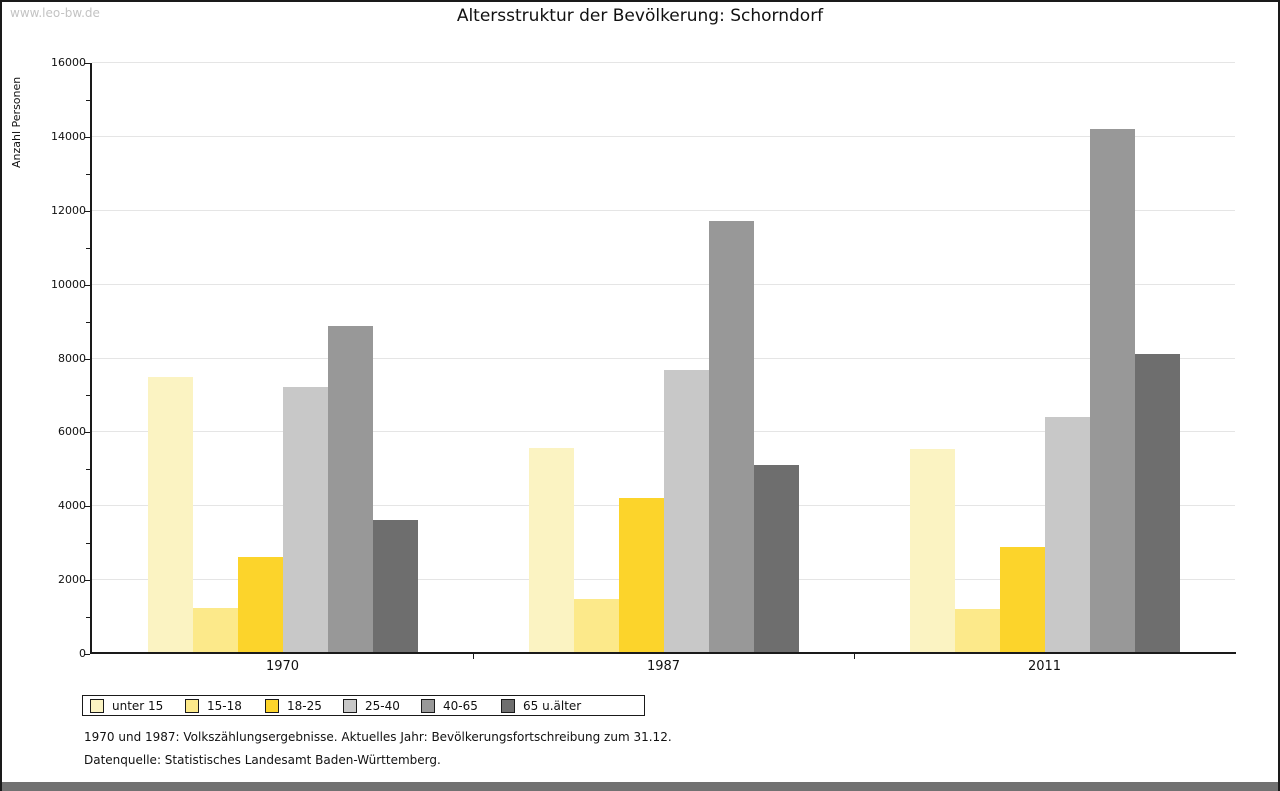 This screenshot has height=791, width=1280. I want to click on window-bottom-bar, so click(640, 786).